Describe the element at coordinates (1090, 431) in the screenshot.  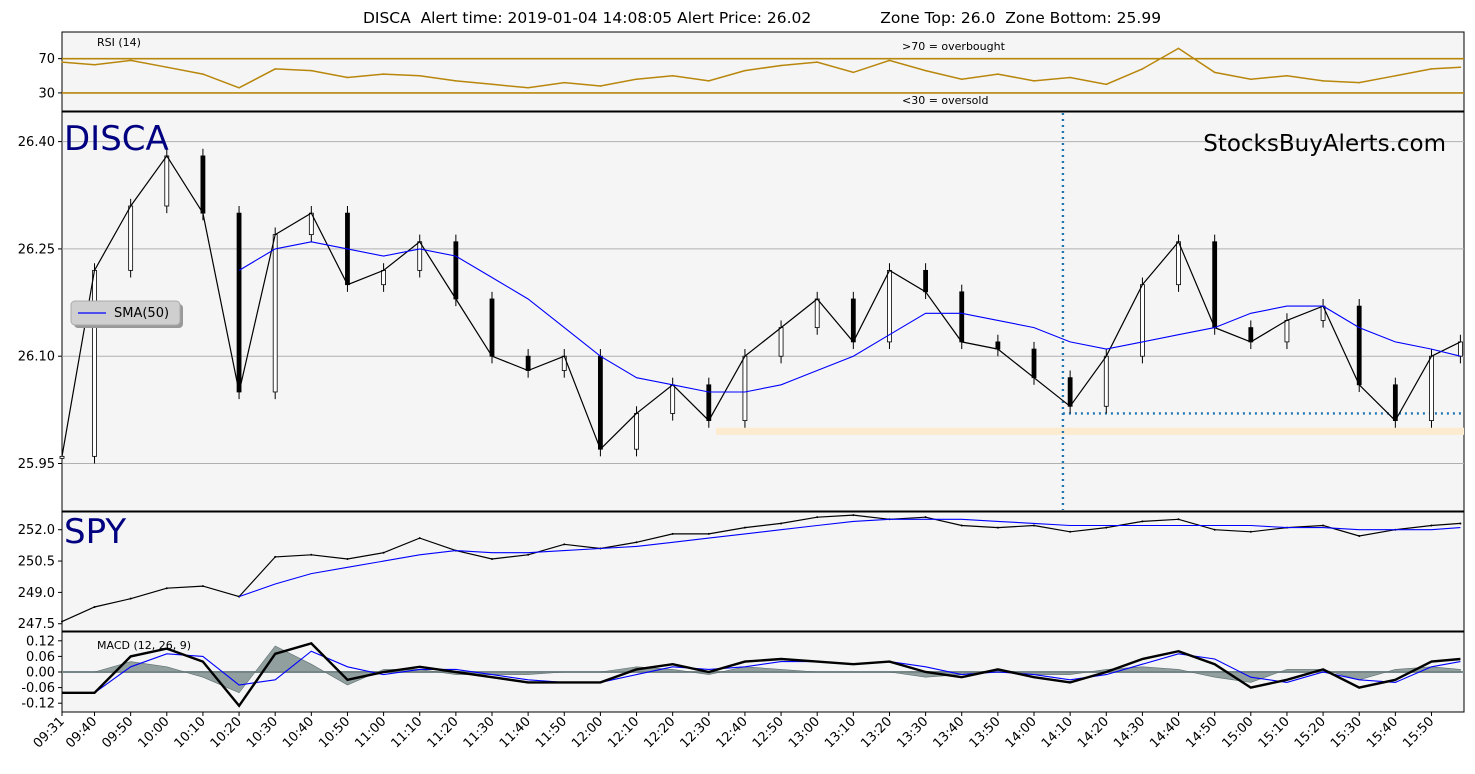
I see `zone-band` at that location.